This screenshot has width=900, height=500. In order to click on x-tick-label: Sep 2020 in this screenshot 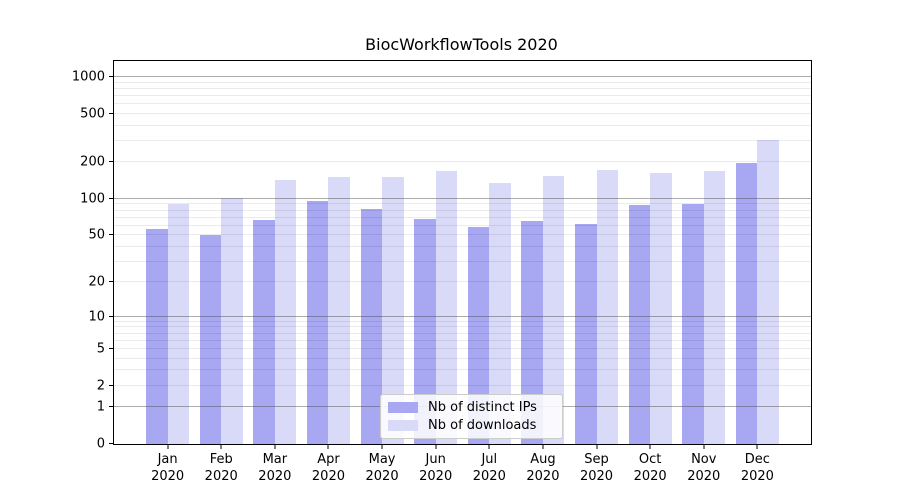, I will do `click(596, 469)`.